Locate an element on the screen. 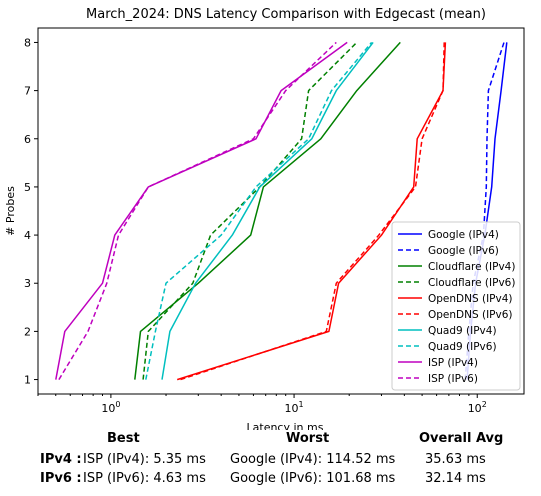  y-tick-label: 3 is located at coordinates (27, 283).